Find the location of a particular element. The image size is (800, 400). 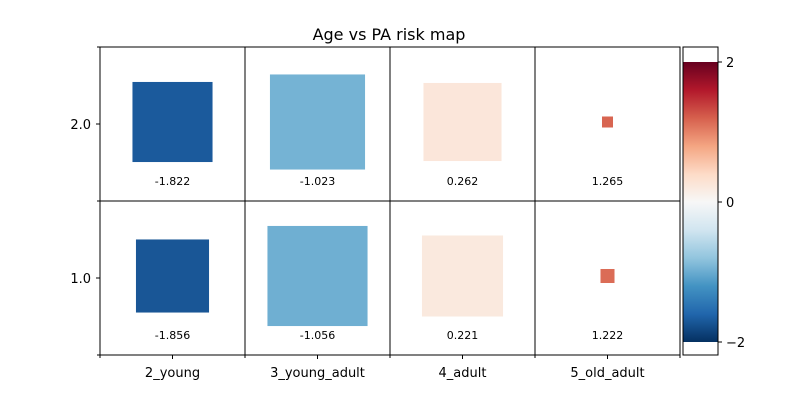

heatmap-cell-5_old_adult-2.0 is located at coordinates (607, 122).